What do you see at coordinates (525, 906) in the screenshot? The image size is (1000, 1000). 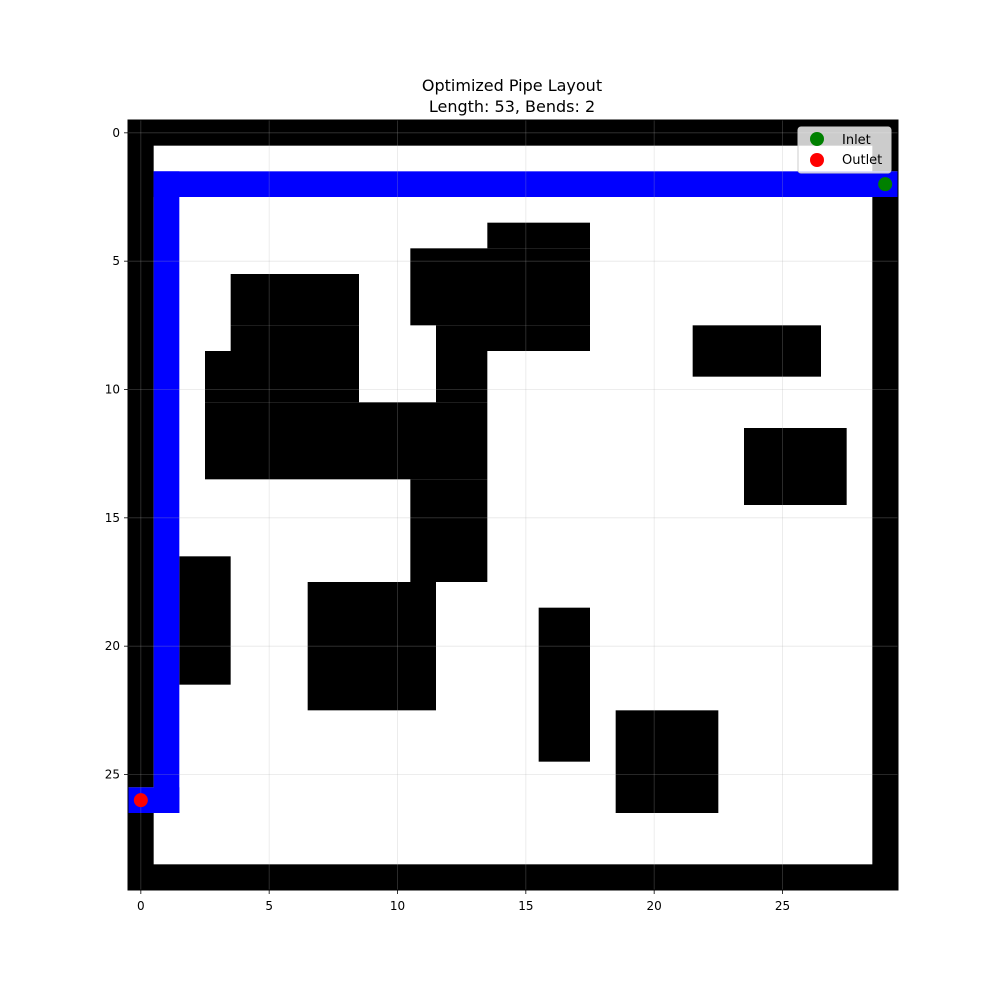 I see `x-tick-label: 15` at bounding box center [525, 906].